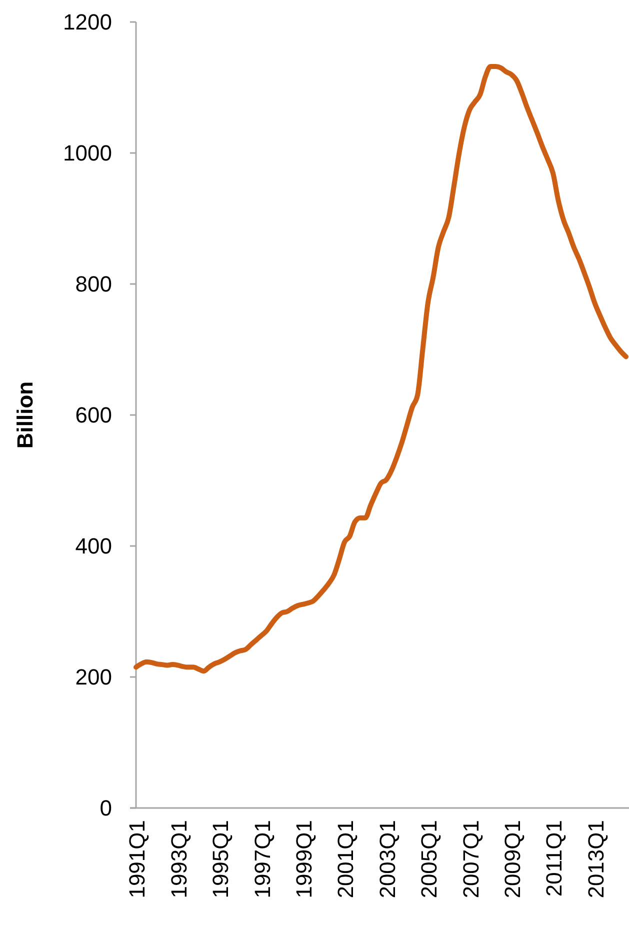 The height and width of the screenshot is (941, 629). What do you see at coordinates (471, 859) in the screenshot?
I see `x-tick-label: 2007Q1` at bounding box center [471, 859].